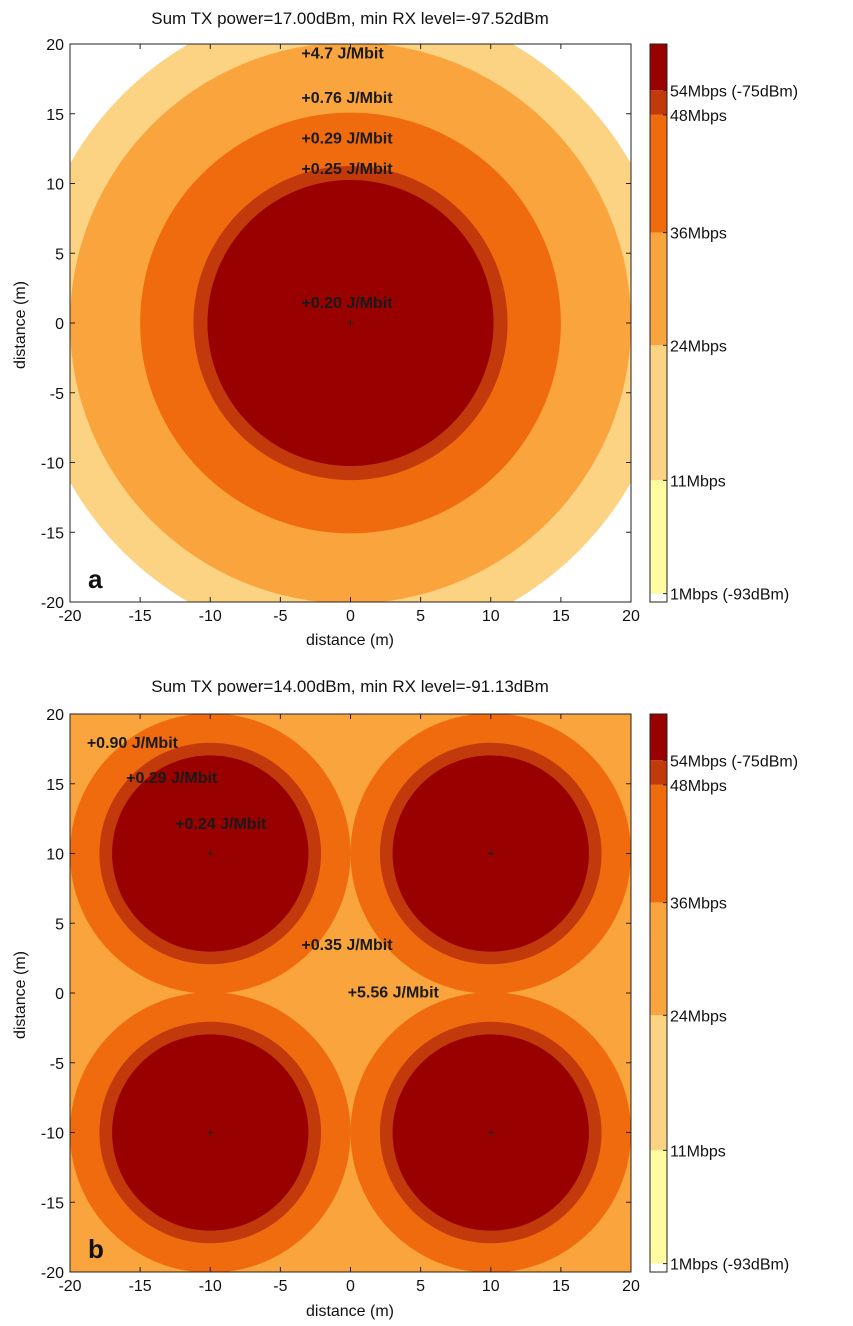 Image resolution: width=853 pixels, height=1326 pixels. Describe the element at coordinates (347, 303) in the screenshot. I see `energy-annotation: +0.20 J/Mbit` at that location.